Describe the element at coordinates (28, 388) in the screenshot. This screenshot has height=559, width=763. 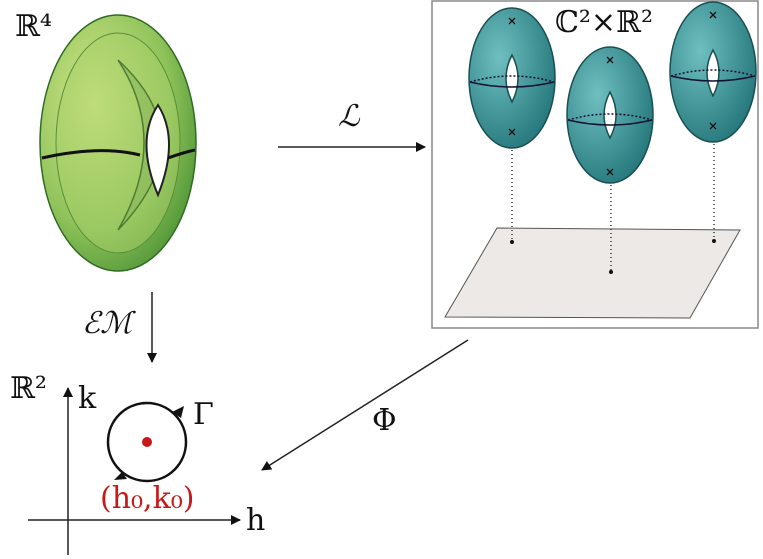
I see `label: ℝ²` at that location.